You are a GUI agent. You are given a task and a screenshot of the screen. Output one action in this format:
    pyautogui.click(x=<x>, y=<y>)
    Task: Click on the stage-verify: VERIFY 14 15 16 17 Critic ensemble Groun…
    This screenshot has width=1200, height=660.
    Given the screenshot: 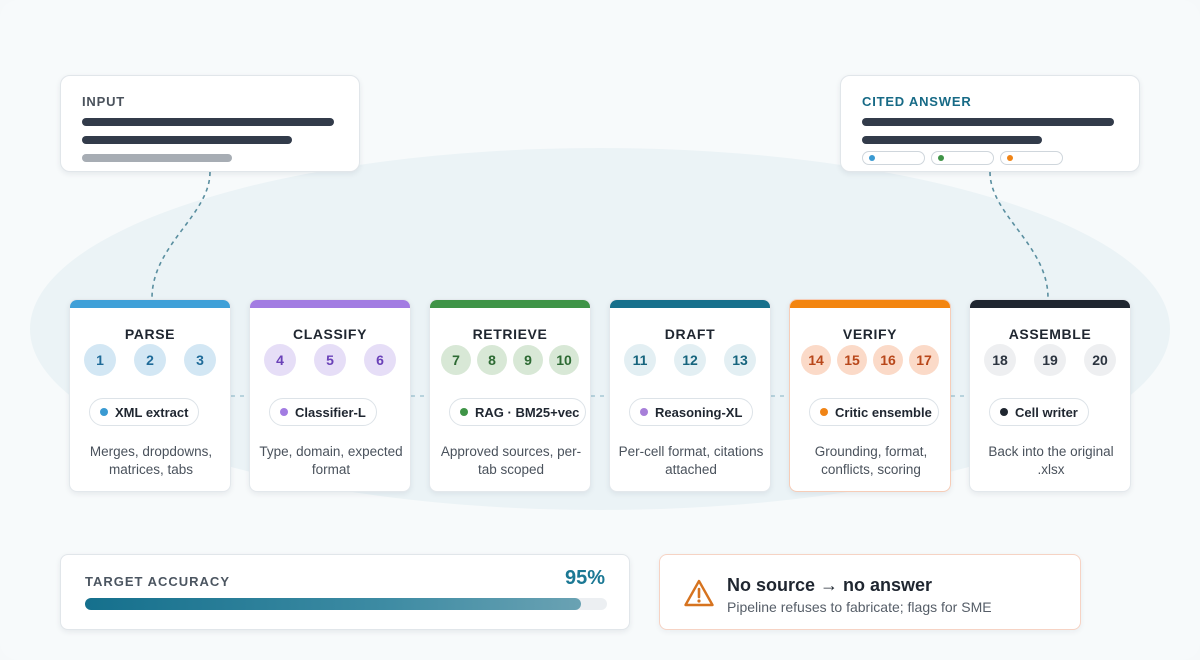 What is the action you would take?
    pyautogui.click(x=870, y=395)
    